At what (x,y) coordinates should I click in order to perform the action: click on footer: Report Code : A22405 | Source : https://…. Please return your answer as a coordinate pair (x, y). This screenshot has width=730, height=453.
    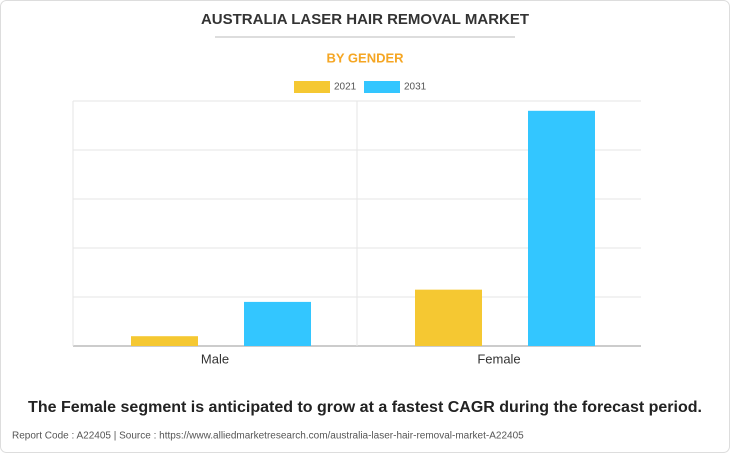
    Looking at the image, I should click on (268, 436).